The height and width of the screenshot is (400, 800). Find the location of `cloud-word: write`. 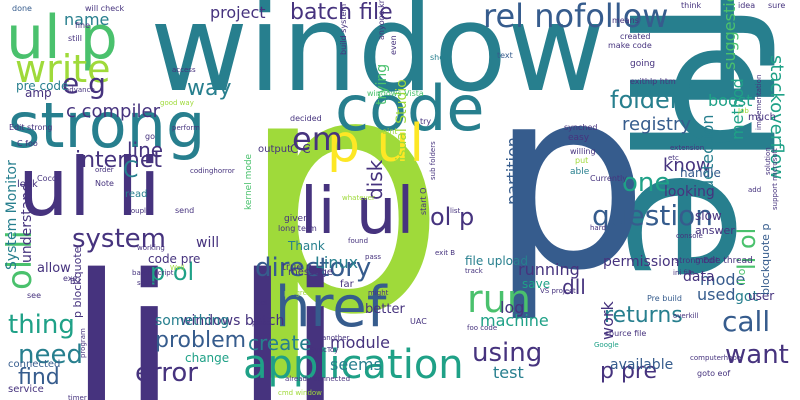

cloud-word: write is located at coordinates (63, 69).